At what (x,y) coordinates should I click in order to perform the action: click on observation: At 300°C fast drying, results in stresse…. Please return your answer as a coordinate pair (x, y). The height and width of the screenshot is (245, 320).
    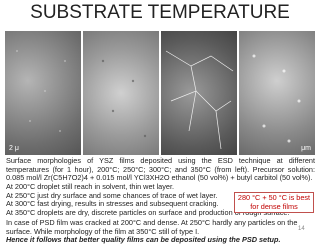
    Looking at the image, I should click on (112, 204).